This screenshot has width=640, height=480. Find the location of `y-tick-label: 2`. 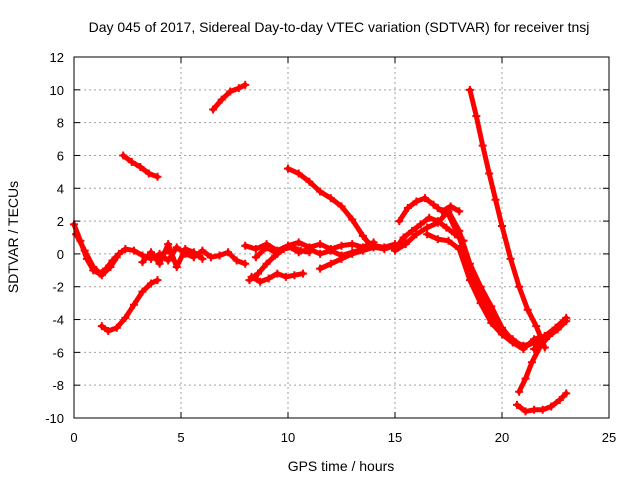

y-tick-label: 2 is located at coordinates (60, 221).